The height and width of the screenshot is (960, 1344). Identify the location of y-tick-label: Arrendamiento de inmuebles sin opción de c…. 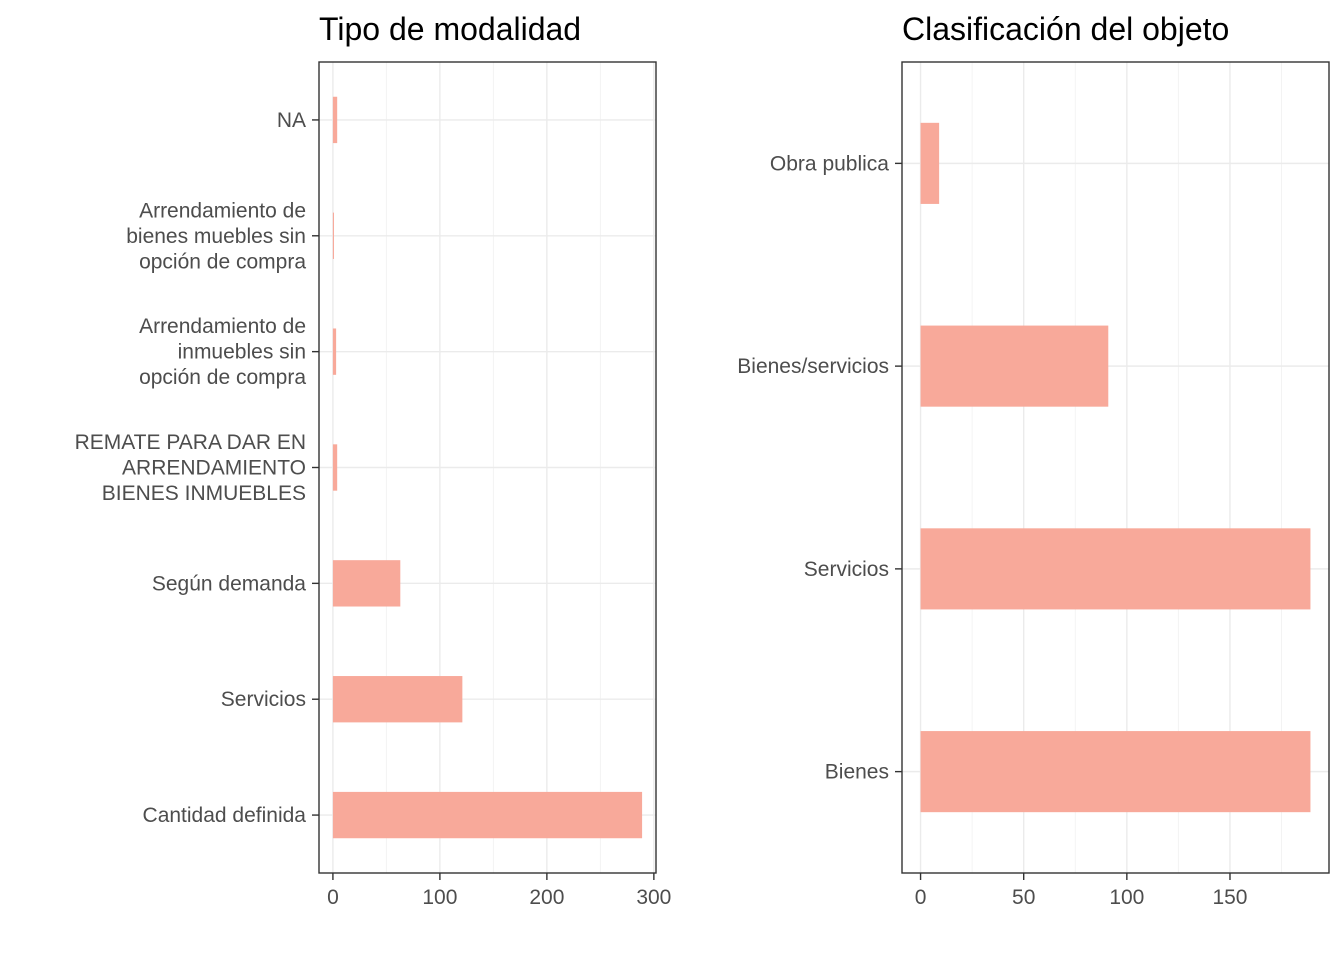
(222, 352).